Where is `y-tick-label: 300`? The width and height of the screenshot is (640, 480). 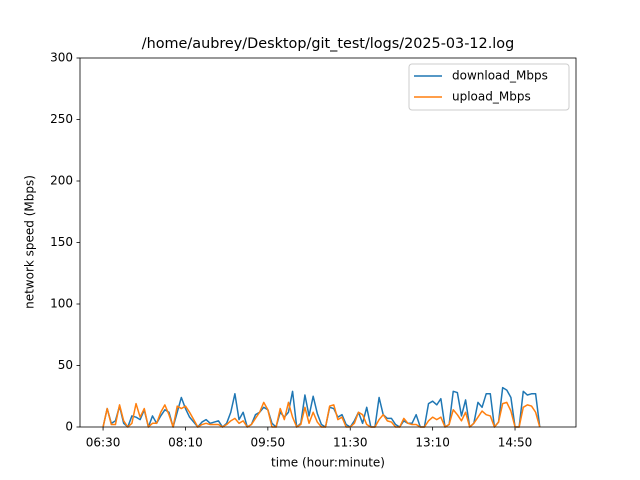 y-tick-label: 300 is located at coordinates (61, 58).